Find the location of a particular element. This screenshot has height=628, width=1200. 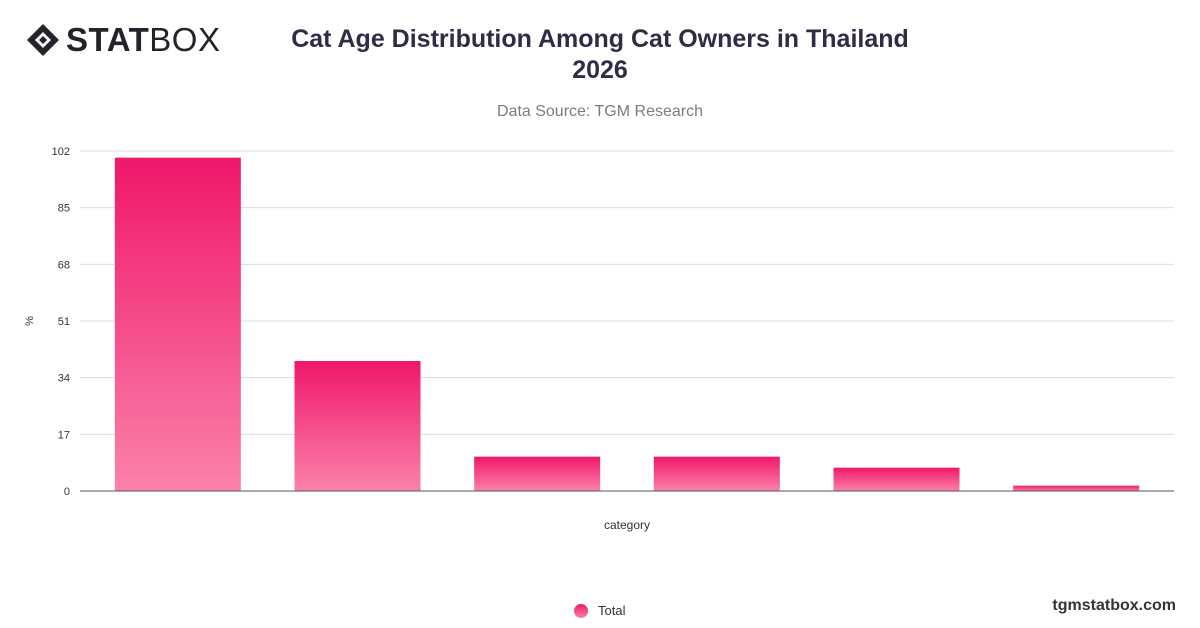

y-tick-label: 0 is located at coordinates (67, 492).